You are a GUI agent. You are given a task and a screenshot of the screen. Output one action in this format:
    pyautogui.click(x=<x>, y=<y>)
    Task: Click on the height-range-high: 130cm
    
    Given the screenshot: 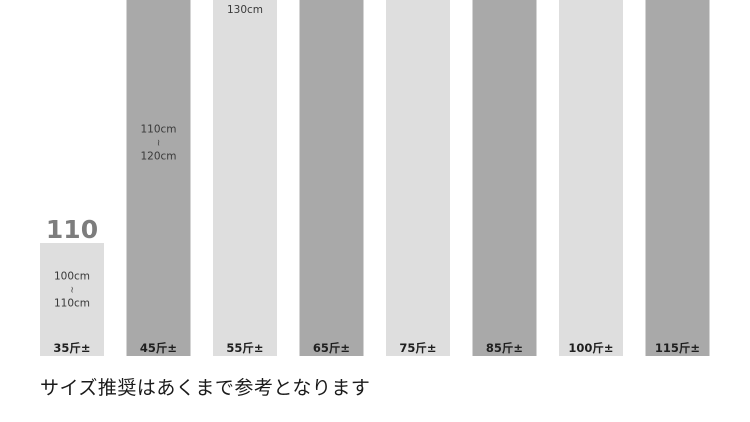 What is the action you would take?
    pyautogui.click(x=245, y=10)
    